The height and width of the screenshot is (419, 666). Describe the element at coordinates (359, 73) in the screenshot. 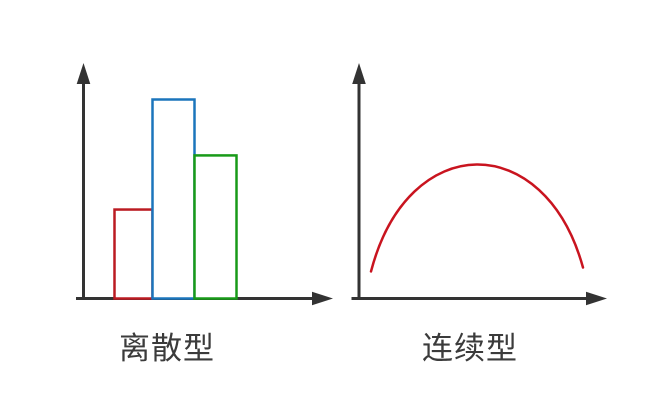

I see `continuous-y-axis-arrowhead-icon` at that location.